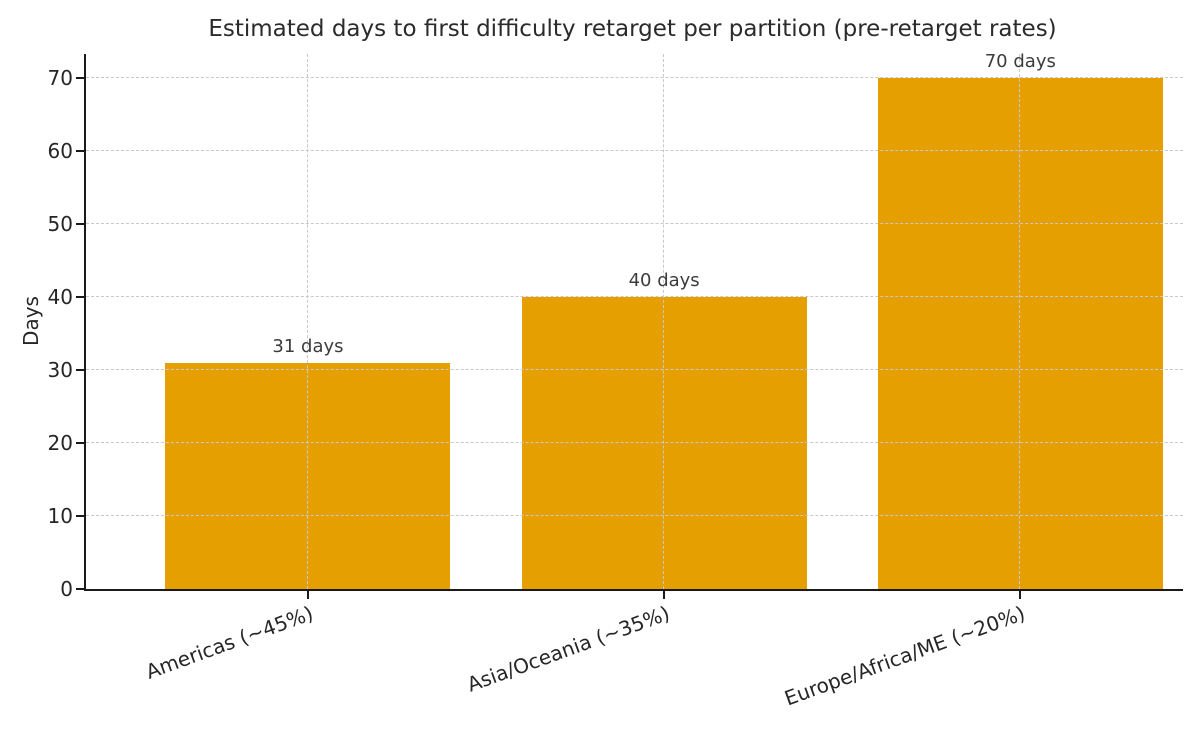  Describe the element at coordinates (60, 224) in the screenshot. I see `y-tick-label: 50` at that location.